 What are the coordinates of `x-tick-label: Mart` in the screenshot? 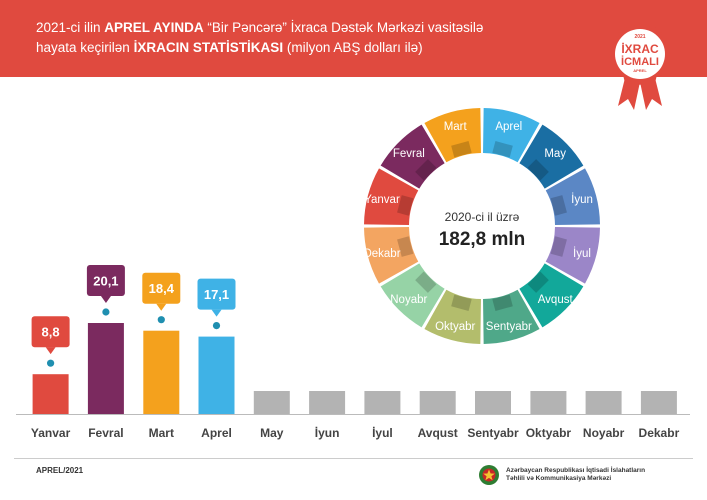 It's located at (161, 433).